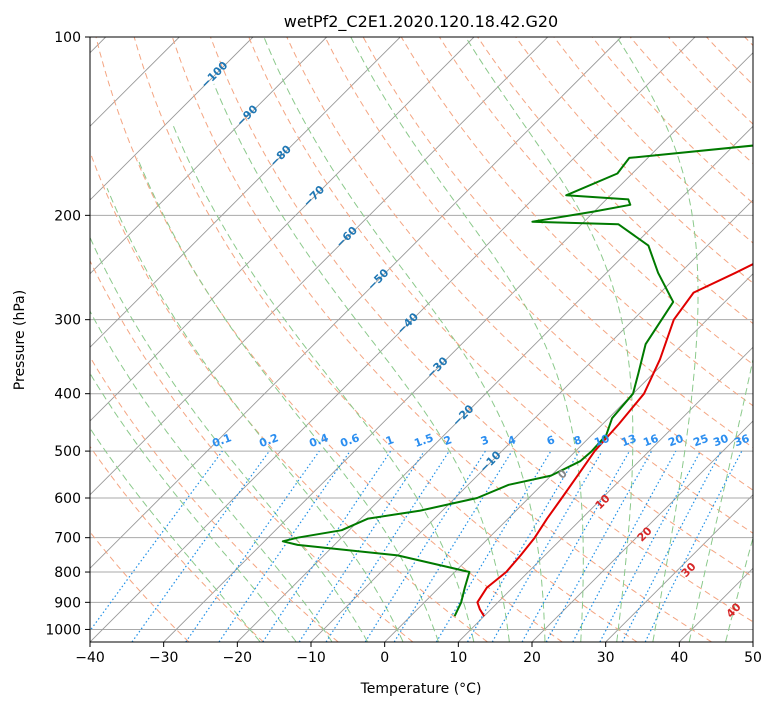 Image resolution: width=775 pixels, height=712 pixels. I want to click on y-tick-label: 600, so click(67, 499).